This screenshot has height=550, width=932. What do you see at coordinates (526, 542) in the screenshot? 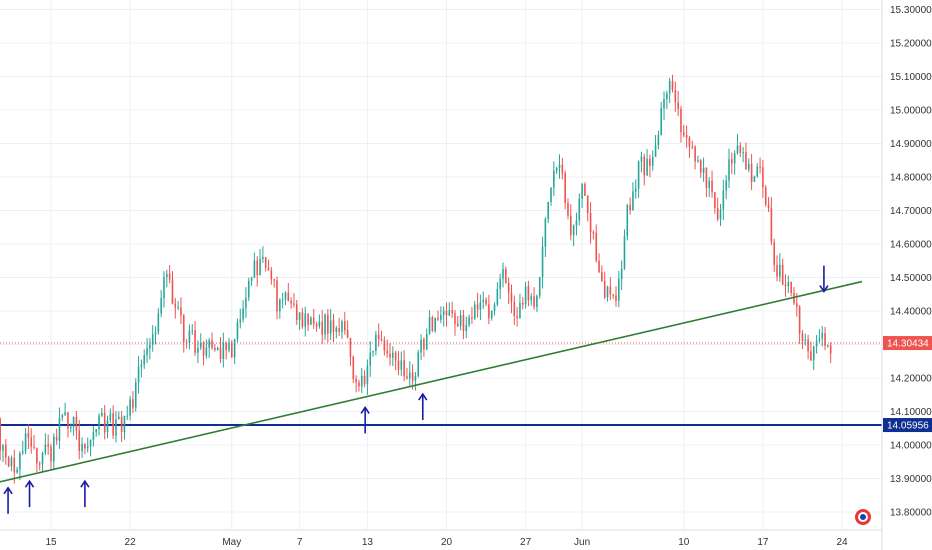
I see `x-tick-label: 27` at bounding box center [526, 542].